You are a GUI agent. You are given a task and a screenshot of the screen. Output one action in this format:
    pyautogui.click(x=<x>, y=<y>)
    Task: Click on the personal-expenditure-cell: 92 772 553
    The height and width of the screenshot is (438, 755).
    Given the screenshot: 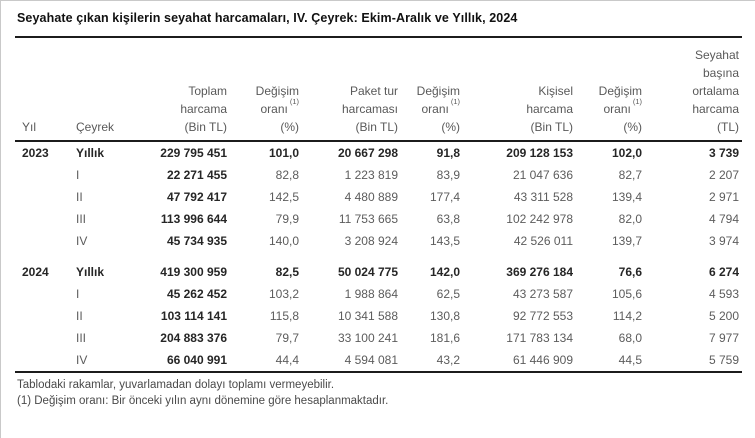 What is the action you would take?
    pyautogui.click(x=542, y=316)
    